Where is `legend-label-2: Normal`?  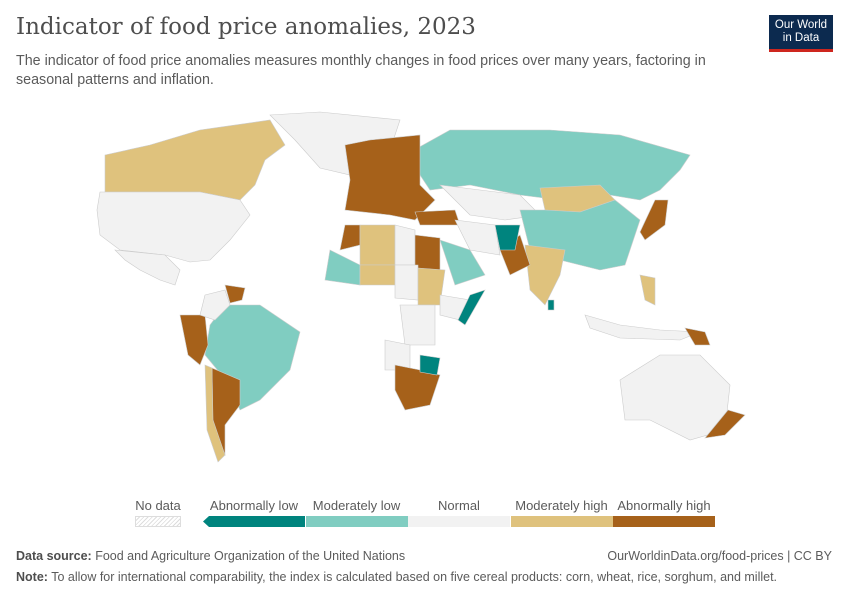 legend-label-2: Normal is located at coordinates (459, 505).